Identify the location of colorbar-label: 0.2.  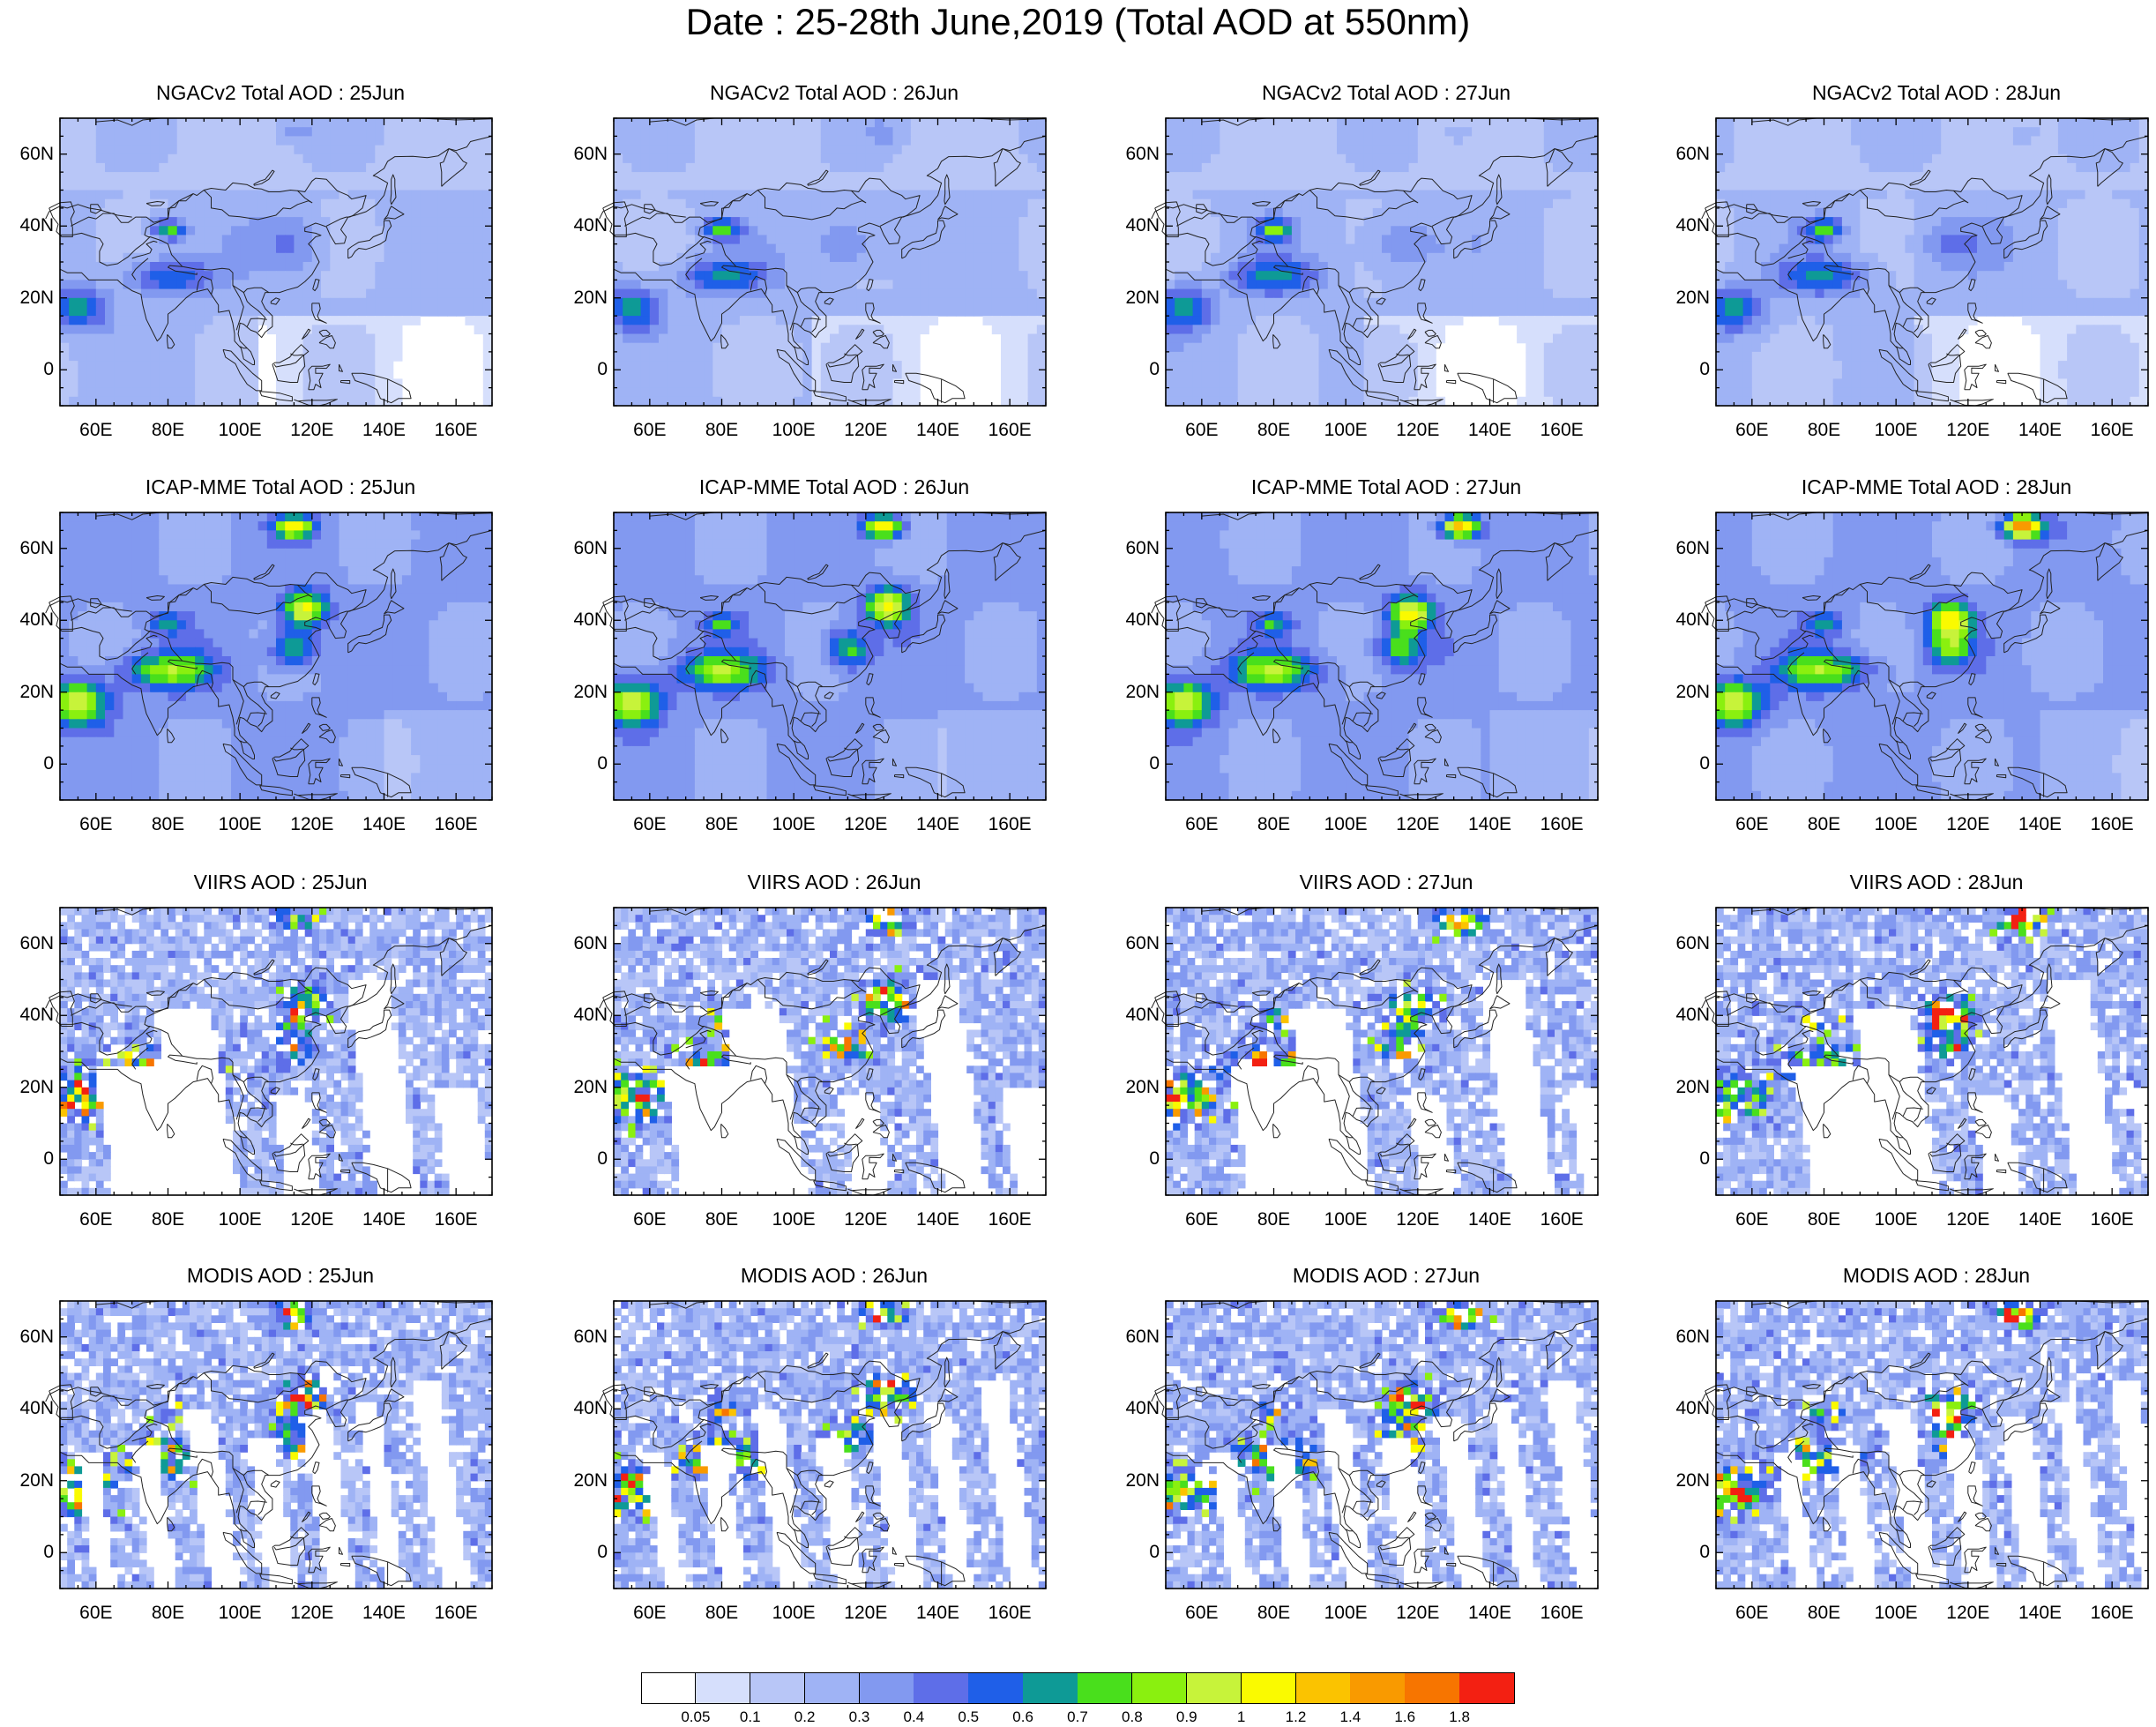
(805, 1717).